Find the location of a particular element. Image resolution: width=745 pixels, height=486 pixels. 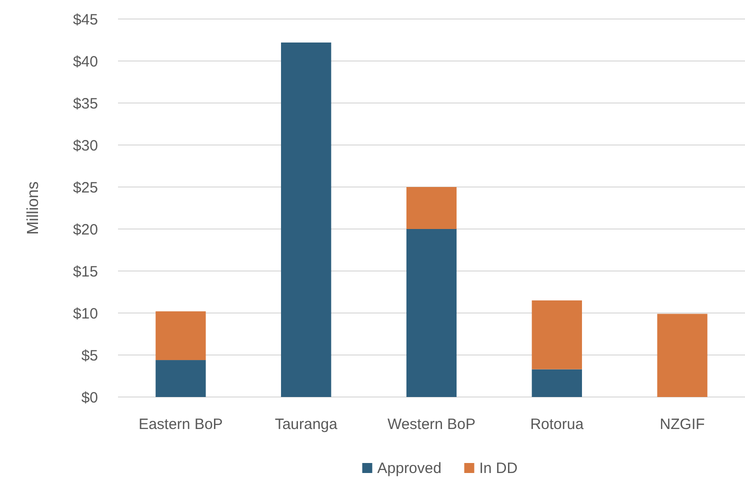

x-tick-label: Tauranga is located at coordinates (306, 424).